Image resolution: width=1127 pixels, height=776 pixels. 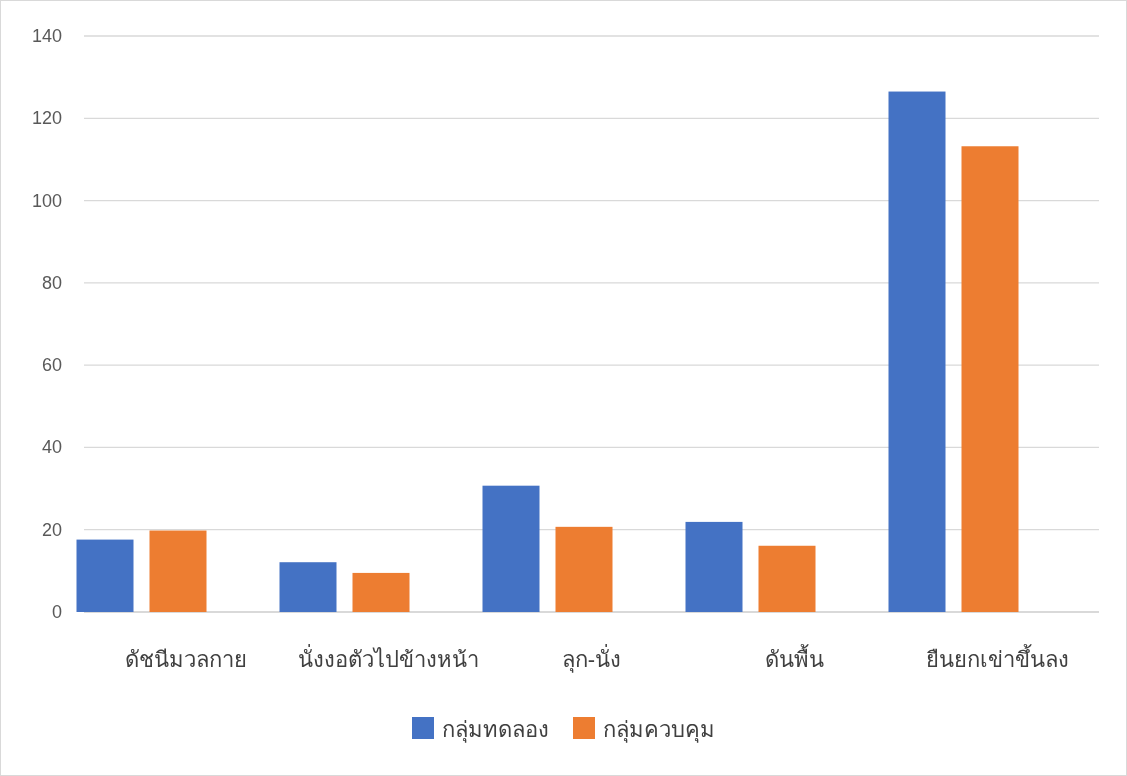 What do you see at coordinates (659, 730) in the screenshot?
I see `legend-label: กลุ่มควบคุม` at bounding box center [659, 730].